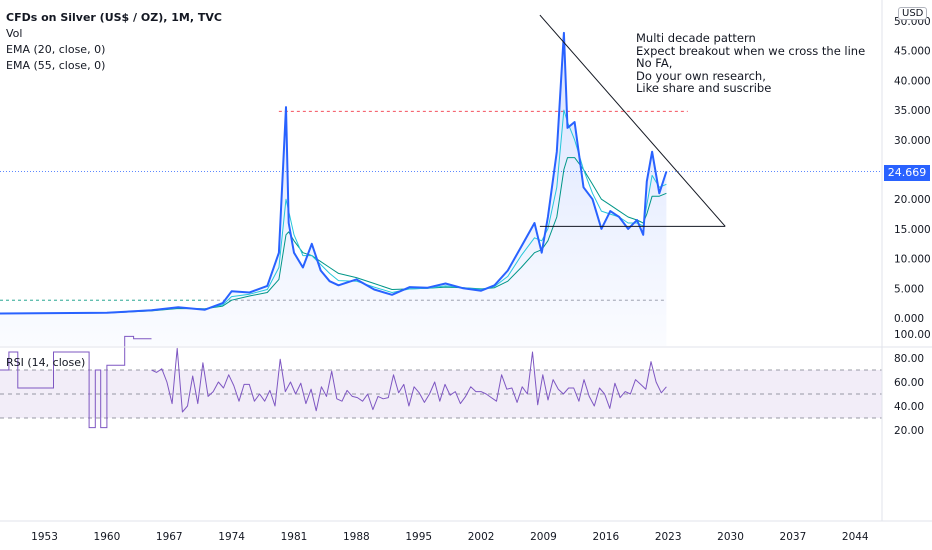 Image resolution: width=932 pixels, height=550 pixels. I want to click on time-tick-label: 1967, so click(169, 537).